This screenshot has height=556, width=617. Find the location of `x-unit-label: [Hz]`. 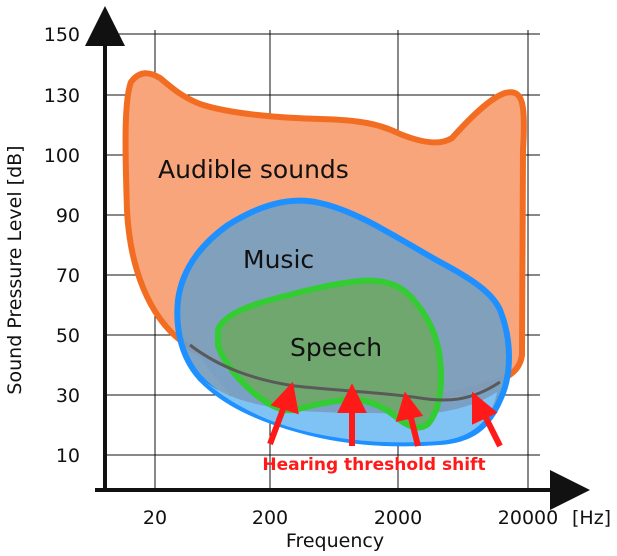

x-unit-label: [Hz] is located at coordinates (591, 518).